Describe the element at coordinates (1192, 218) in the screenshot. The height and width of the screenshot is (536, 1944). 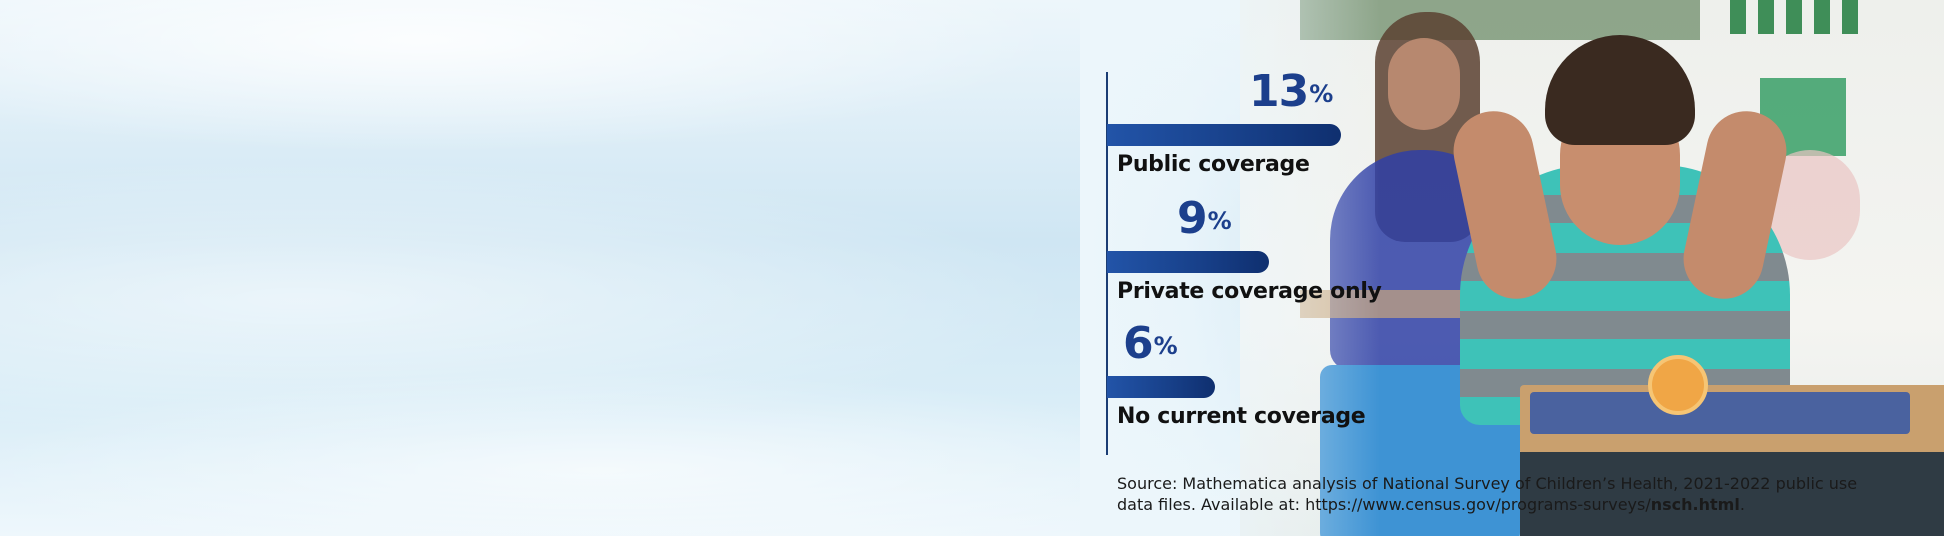
I see `value-number: 9` at that location.